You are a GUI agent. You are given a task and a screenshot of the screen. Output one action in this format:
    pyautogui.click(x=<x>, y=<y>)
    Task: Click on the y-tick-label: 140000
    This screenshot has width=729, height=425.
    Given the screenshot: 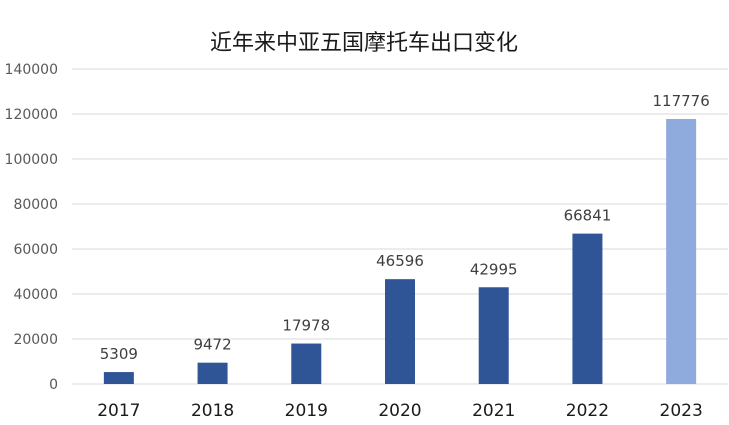 What is the action you would take?
    pyautogui.click(x=31, y=70)
    